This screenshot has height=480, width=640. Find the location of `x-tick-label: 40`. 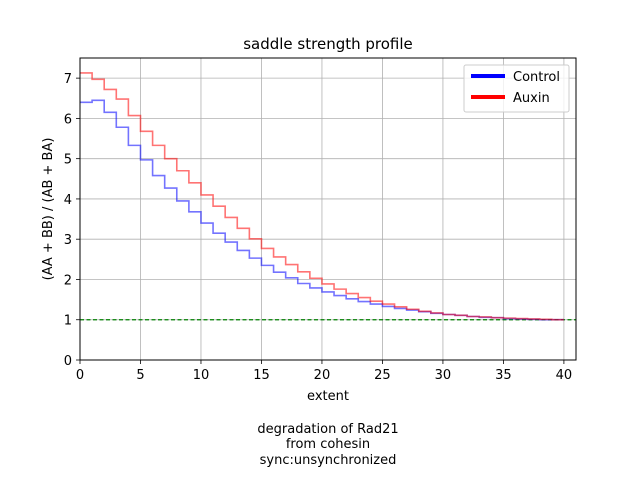

x-tick-label: 40 is located at coordinates (564, 375).